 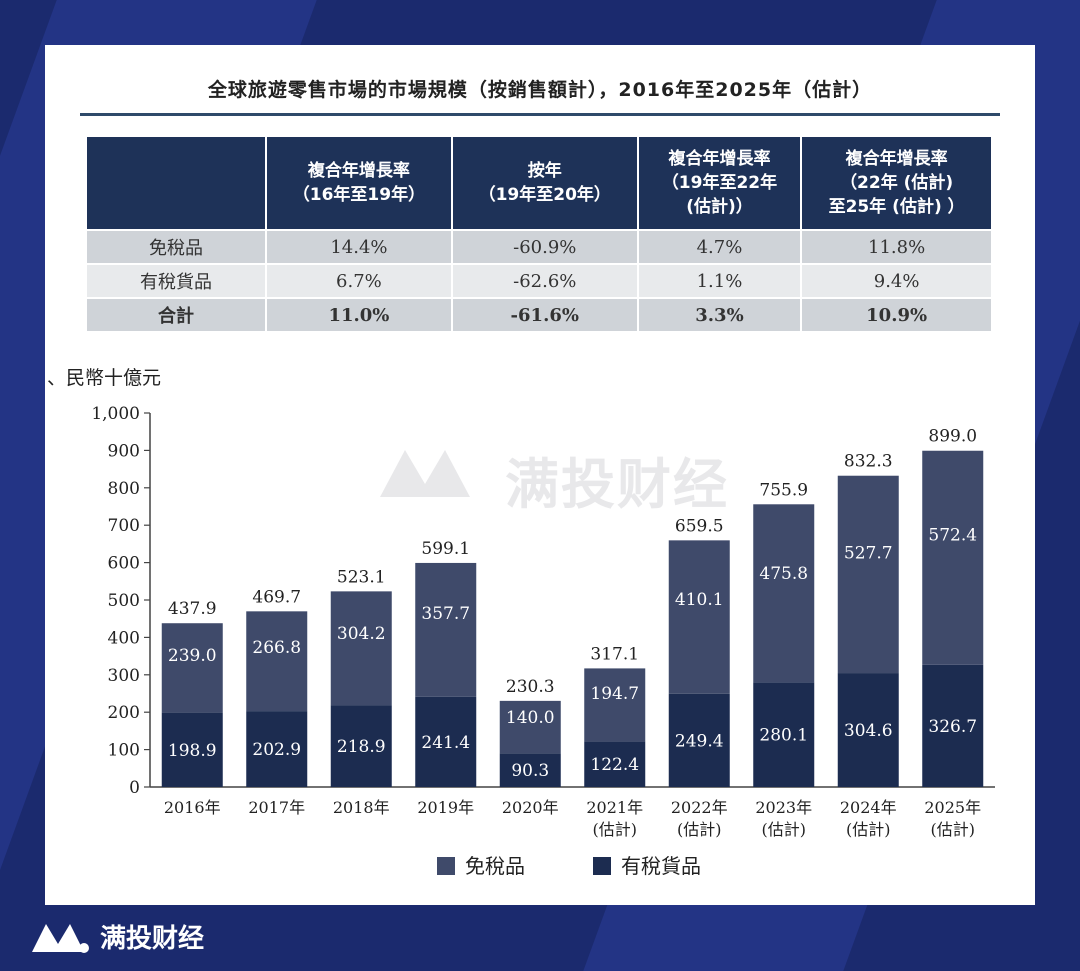 What do you see at coordinates (359, 315) in the screenshot?
I see `table-cell: 11.0%` at bounding box center [359, 315].